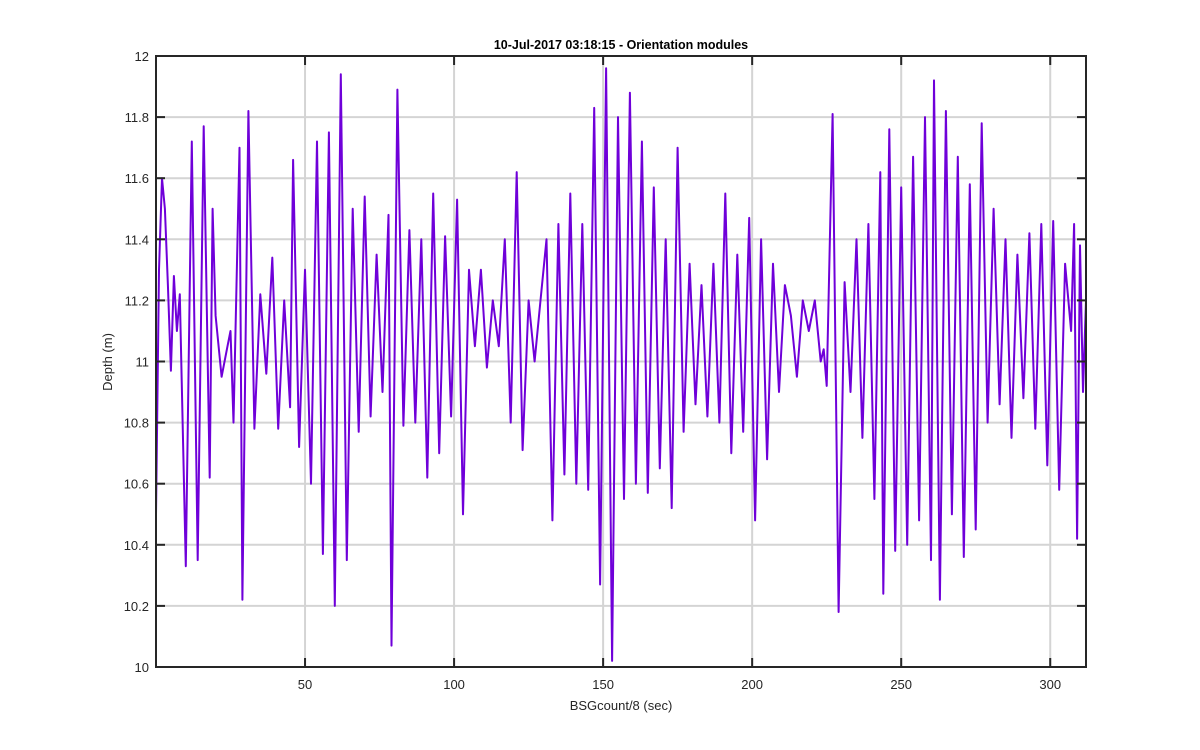  I want to click on x-tick-label: 300, so click(1050, 684).